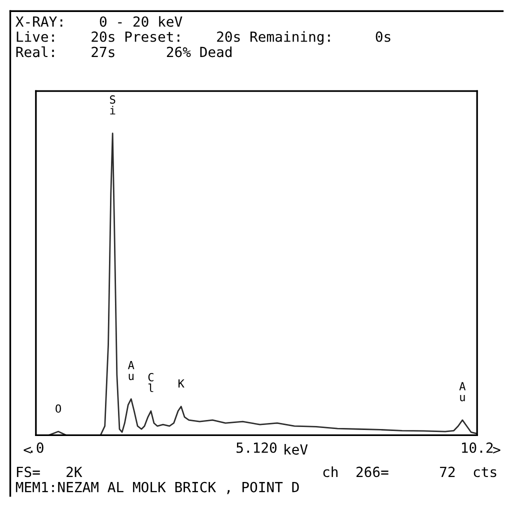 This screenshot has height=506, width=513. What do you see at coordinates (477, 447) in the screenshot?
I see `x-tick-label: 10.2` at bounding box center [477, 447].